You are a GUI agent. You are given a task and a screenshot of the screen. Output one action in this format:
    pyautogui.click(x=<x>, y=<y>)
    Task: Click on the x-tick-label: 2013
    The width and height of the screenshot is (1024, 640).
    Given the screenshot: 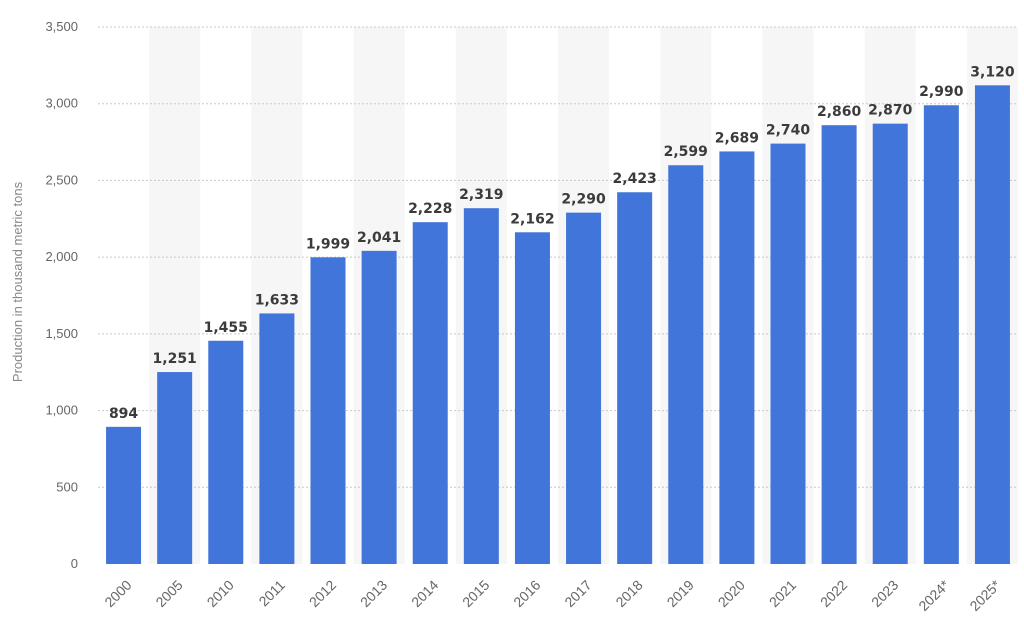 What is the action you would take?
    pyautogui.click(x=373, y=593)
    